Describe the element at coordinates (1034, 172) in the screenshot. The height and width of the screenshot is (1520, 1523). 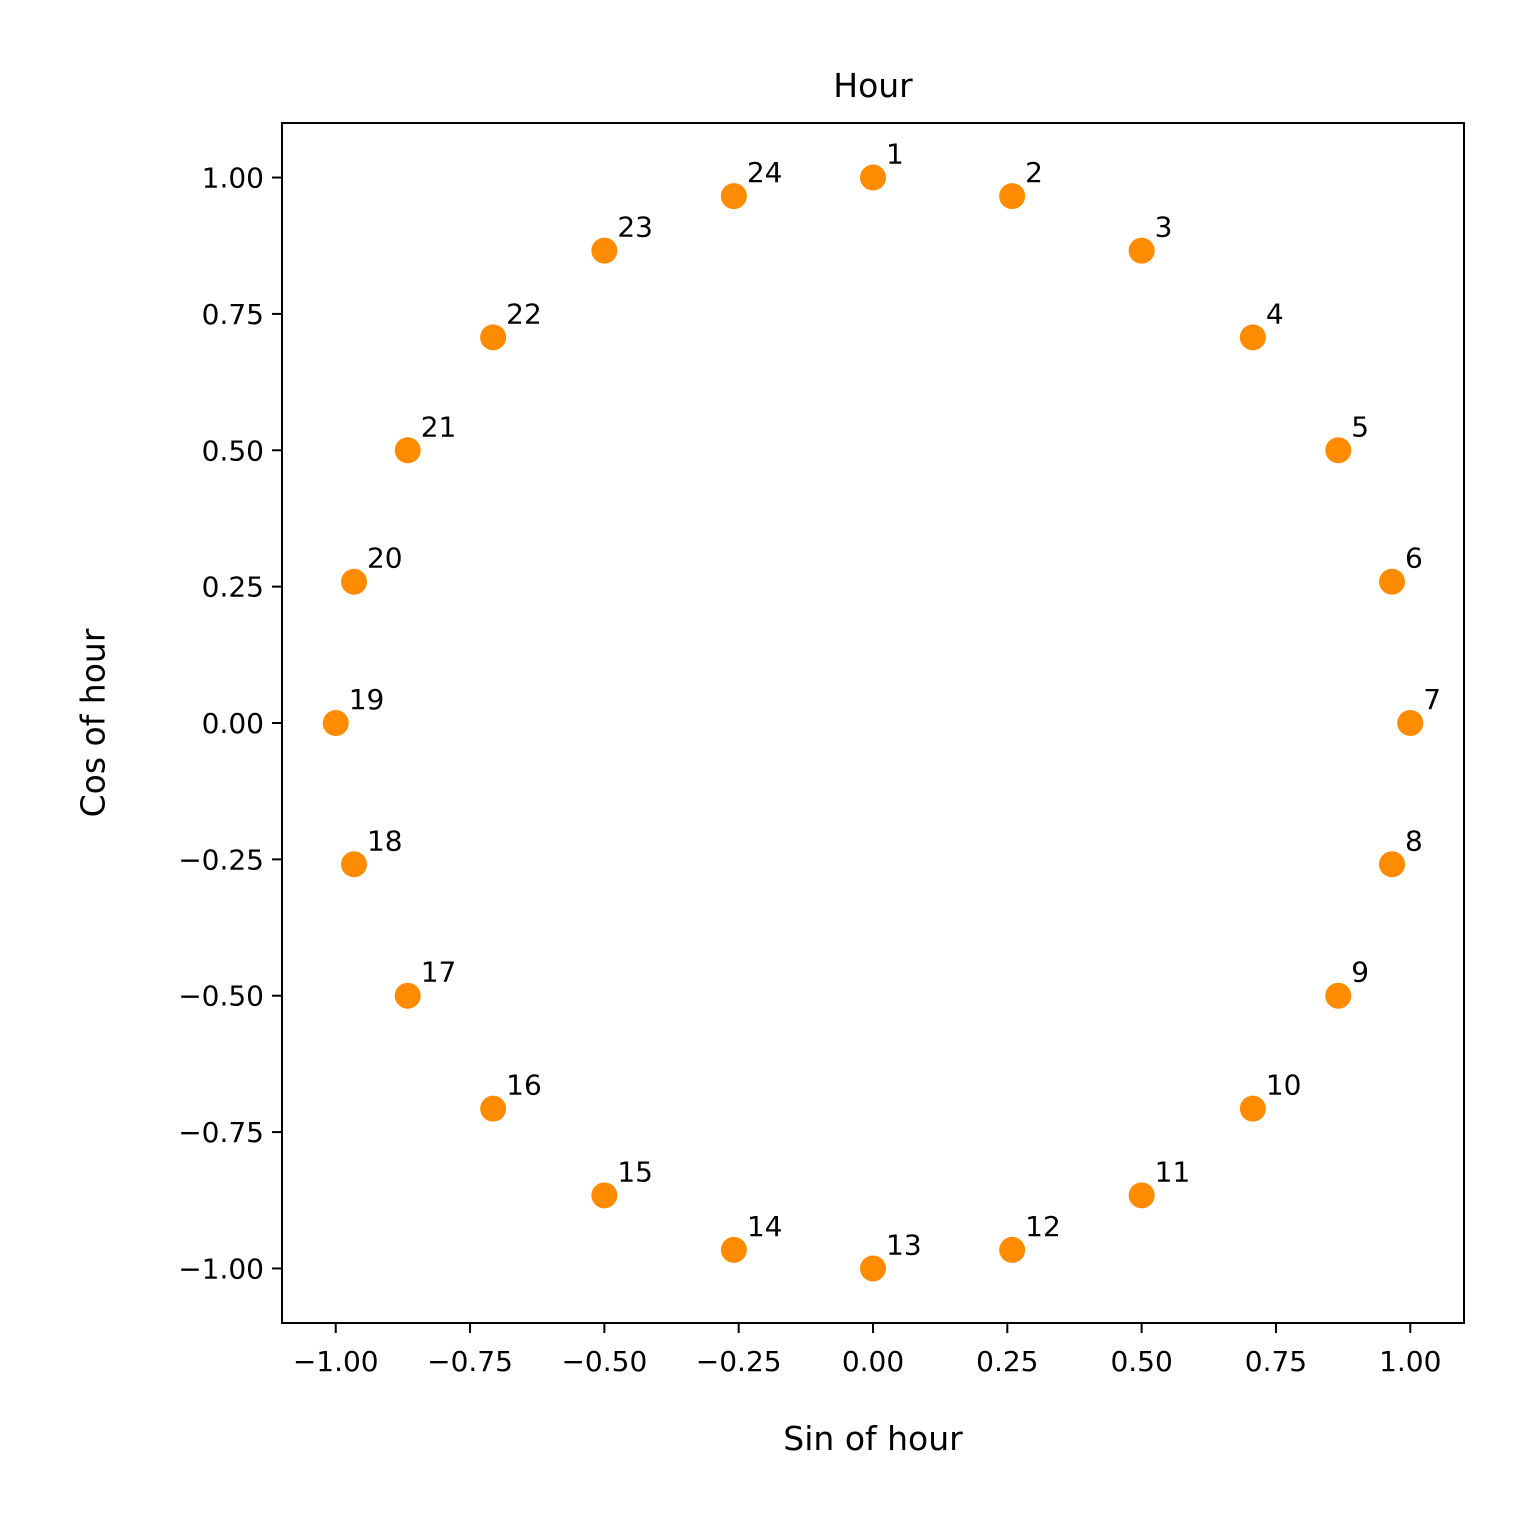
I see `point-label-2: 2` at that location.